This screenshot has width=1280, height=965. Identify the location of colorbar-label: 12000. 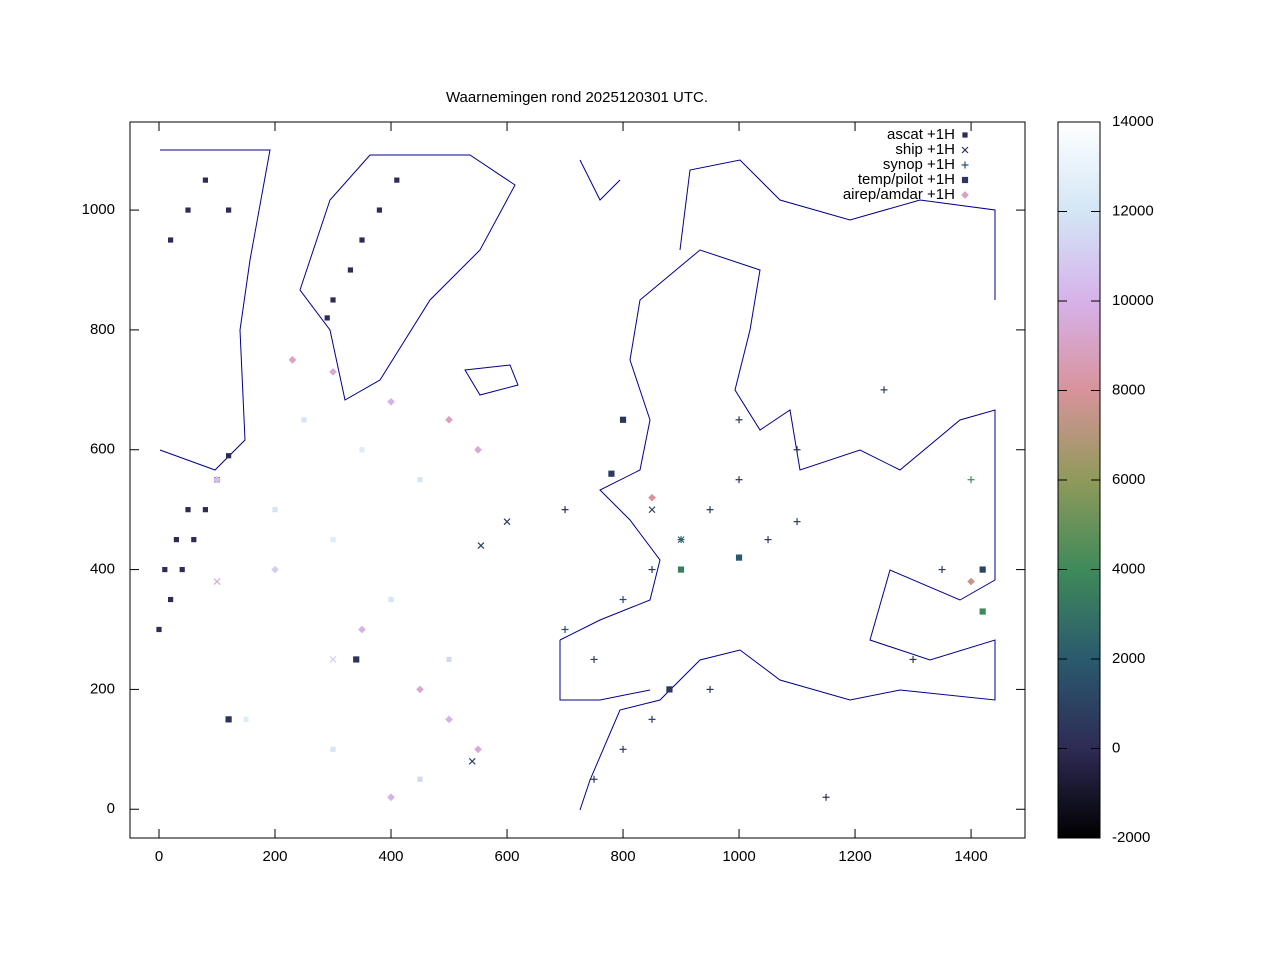
(1133, 210).